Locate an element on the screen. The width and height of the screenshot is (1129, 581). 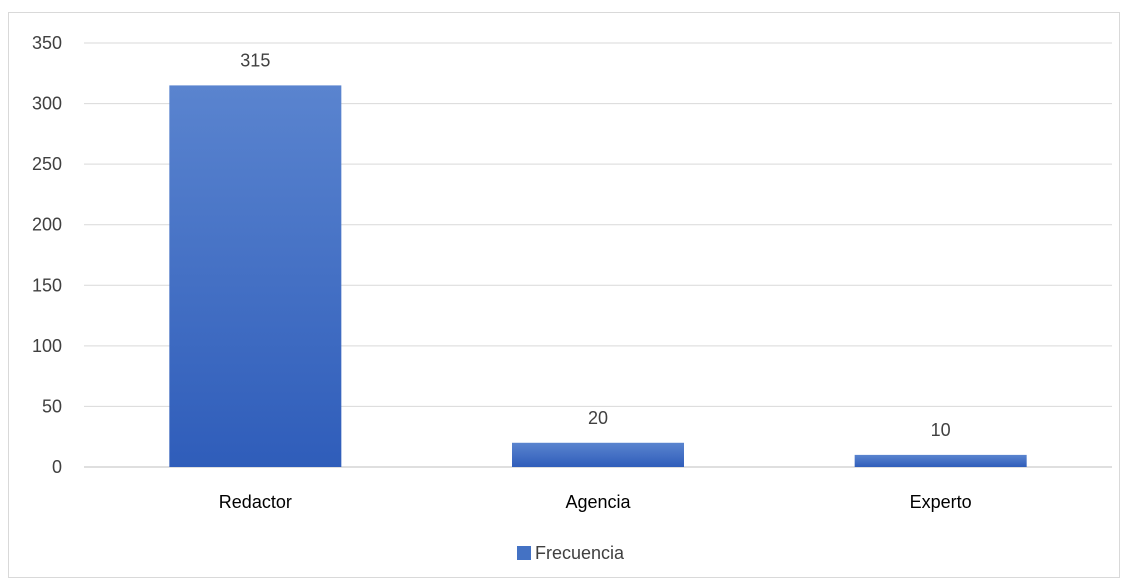
data-label-experto: 10 is located at coordinates (941, 430).